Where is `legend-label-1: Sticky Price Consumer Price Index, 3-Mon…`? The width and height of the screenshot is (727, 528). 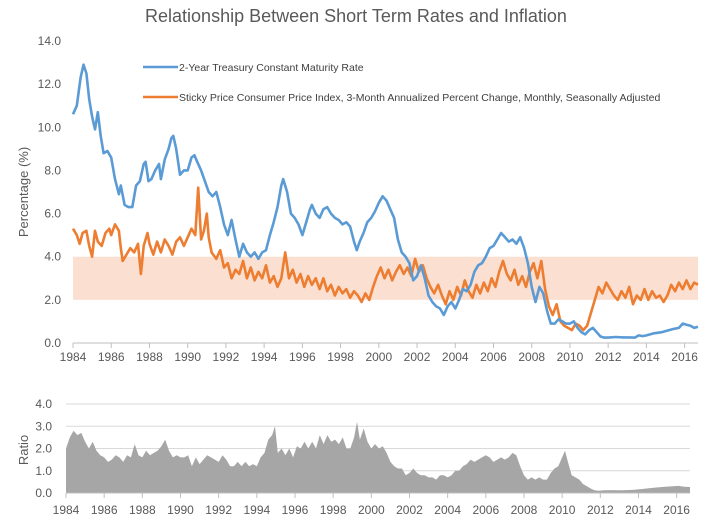 legend-label-1: Sticky Price Consumer Price Index, 3-Mon… is located at coordinates (419, 98).